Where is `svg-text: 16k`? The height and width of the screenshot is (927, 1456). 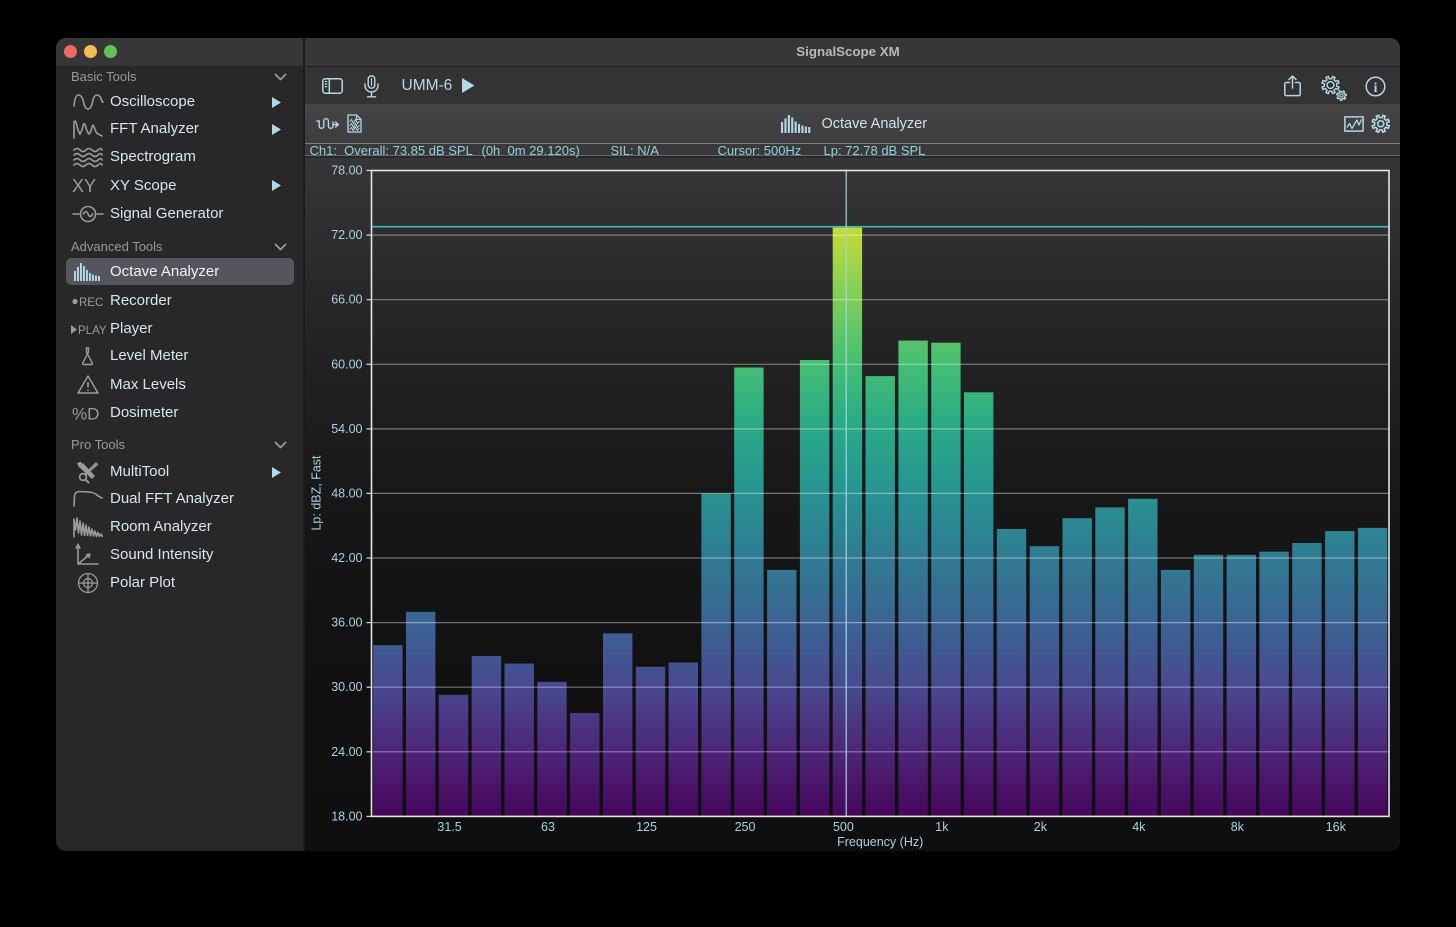 svg-text: 16k is located at coordinates (1335, 827).